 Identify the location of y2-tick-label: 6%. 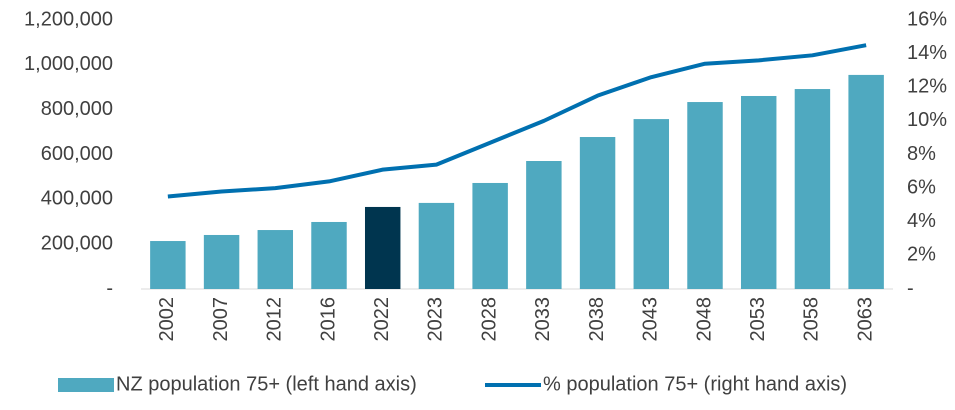
(921, 187).